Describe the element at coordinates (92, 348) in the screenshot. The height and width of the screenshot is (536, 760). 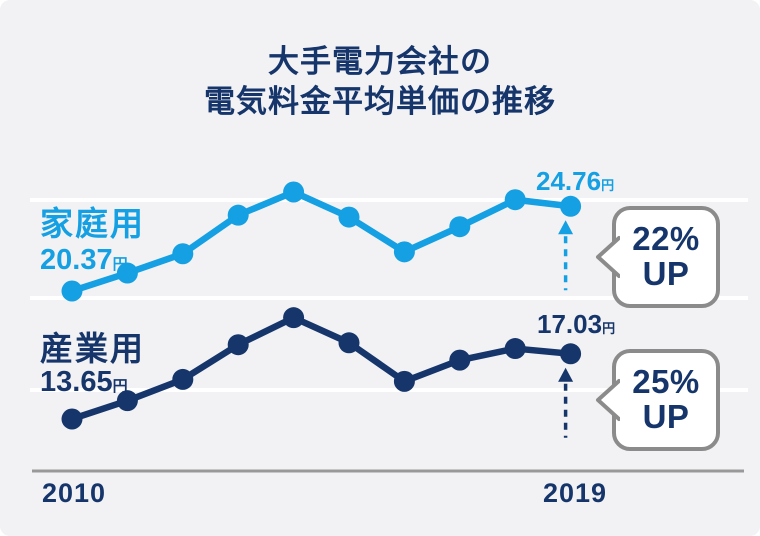
I see `legend-industrial: 産業用` at that location.